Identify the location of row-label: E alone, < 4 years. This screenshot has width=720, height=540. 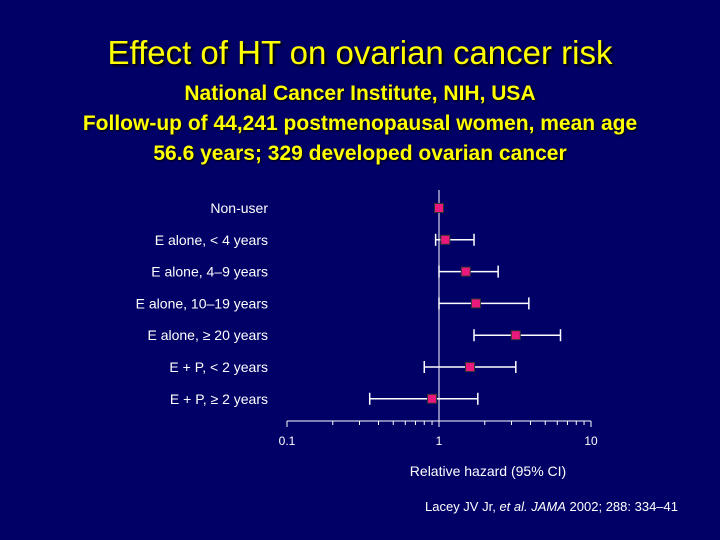
(211, 240).